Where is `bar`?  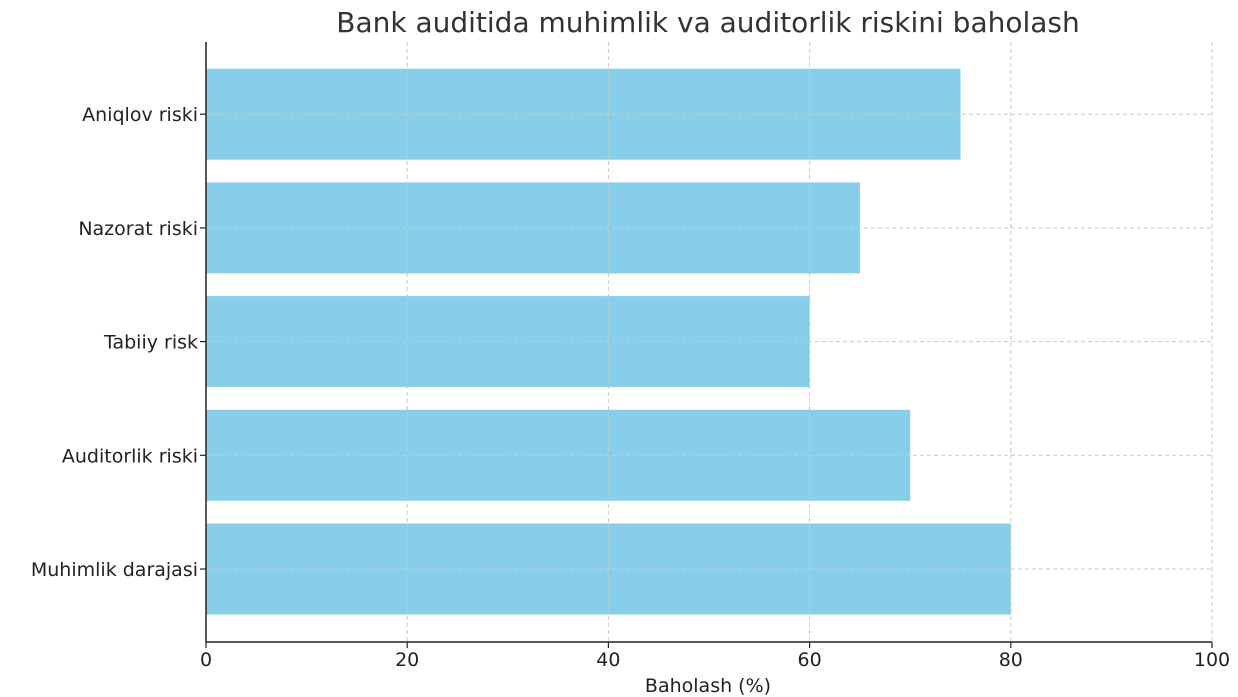 bar is located at coordinates (583, 114).